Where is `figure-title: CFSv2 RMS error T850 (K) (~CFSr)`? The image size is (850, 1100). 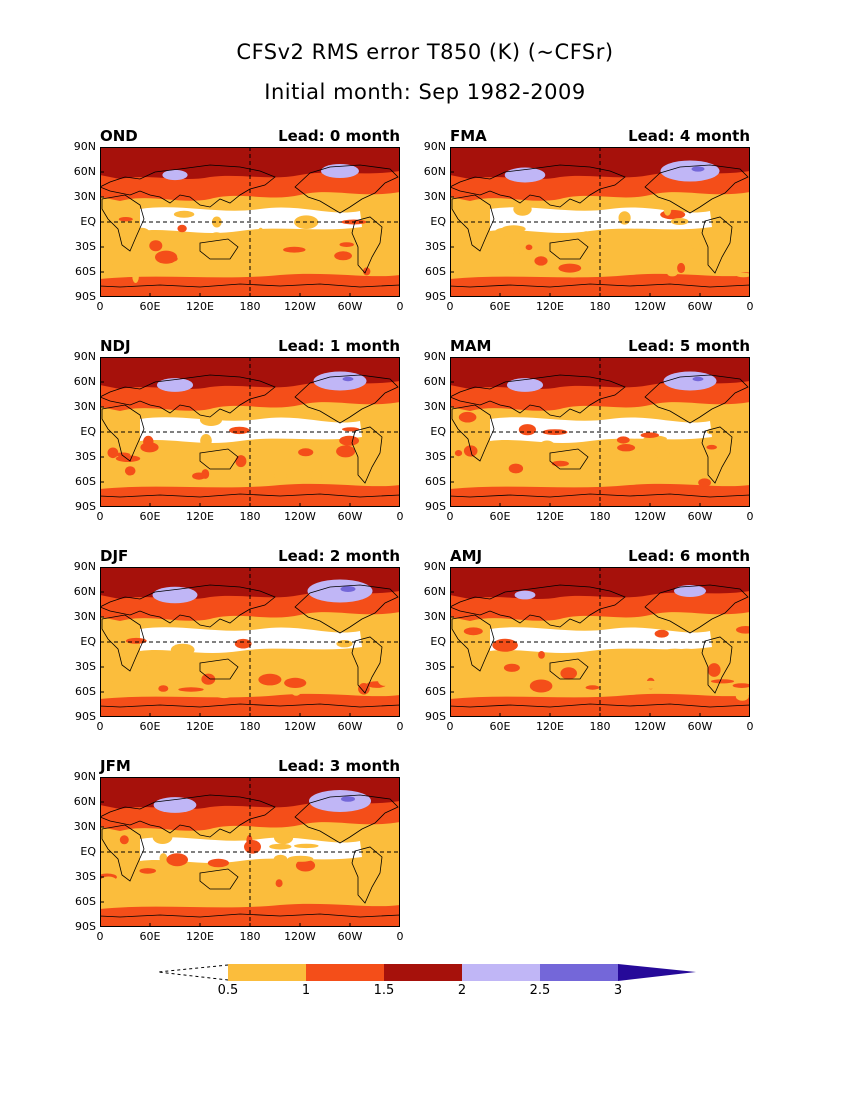 figure-title: CFSv2 RMS error T850 (K) (~CFSr) is located at coordinates (425, 52).